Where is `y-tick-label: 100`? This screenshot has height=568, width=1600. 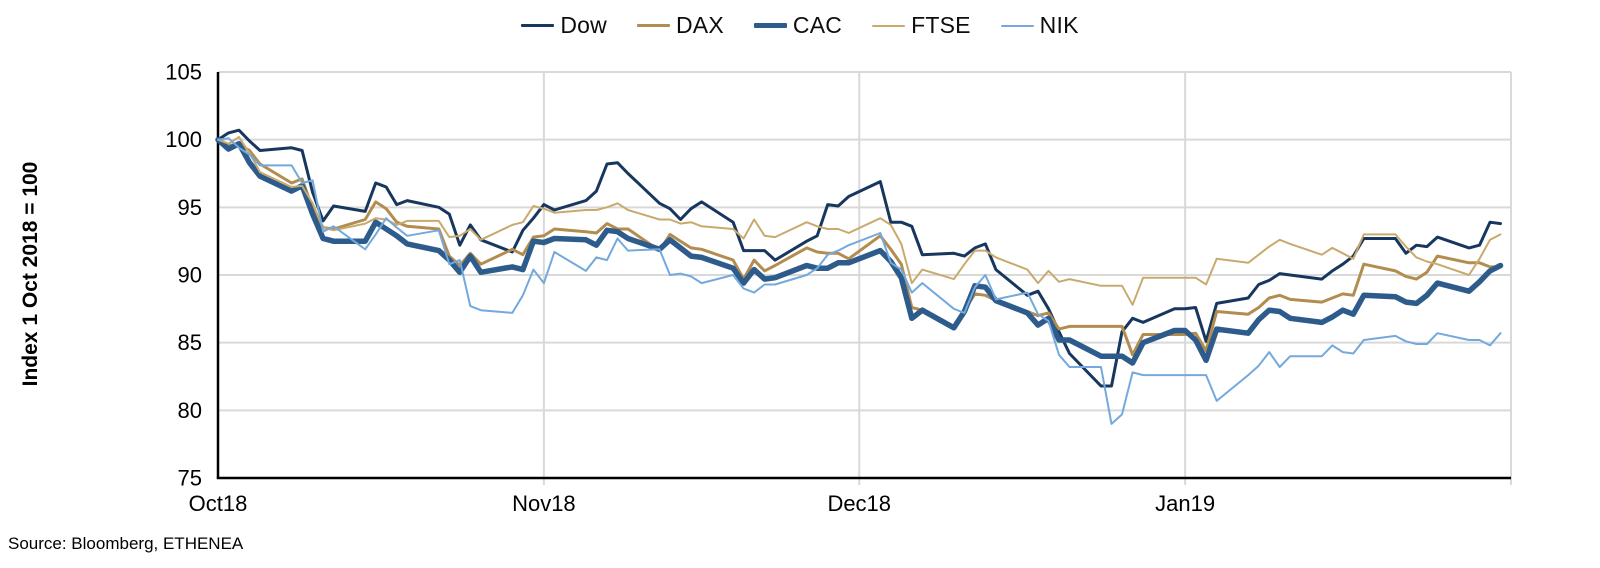 y-tick-label: 100 is located at coordinates (183, 139).